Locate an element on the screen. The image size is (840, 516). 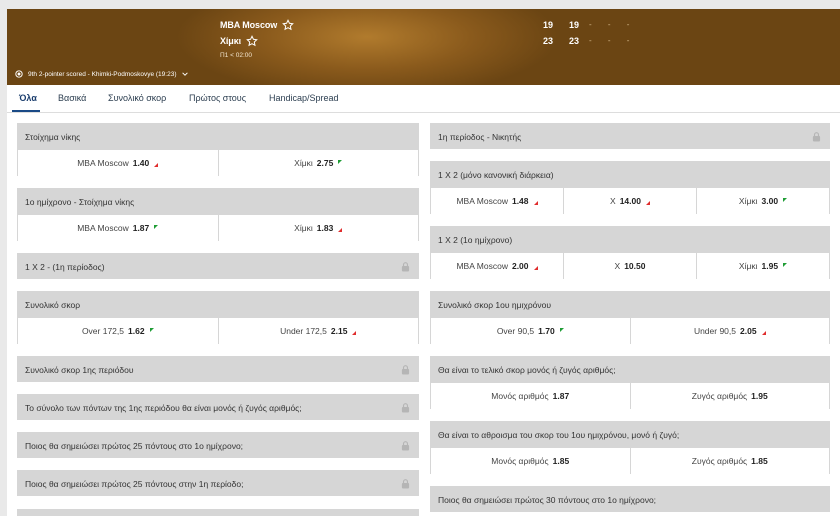
market-block: Στοίχημα νίκης MBA Moscow 1.40 Χίμκι 2.75 is located at coordinates (218, 149).